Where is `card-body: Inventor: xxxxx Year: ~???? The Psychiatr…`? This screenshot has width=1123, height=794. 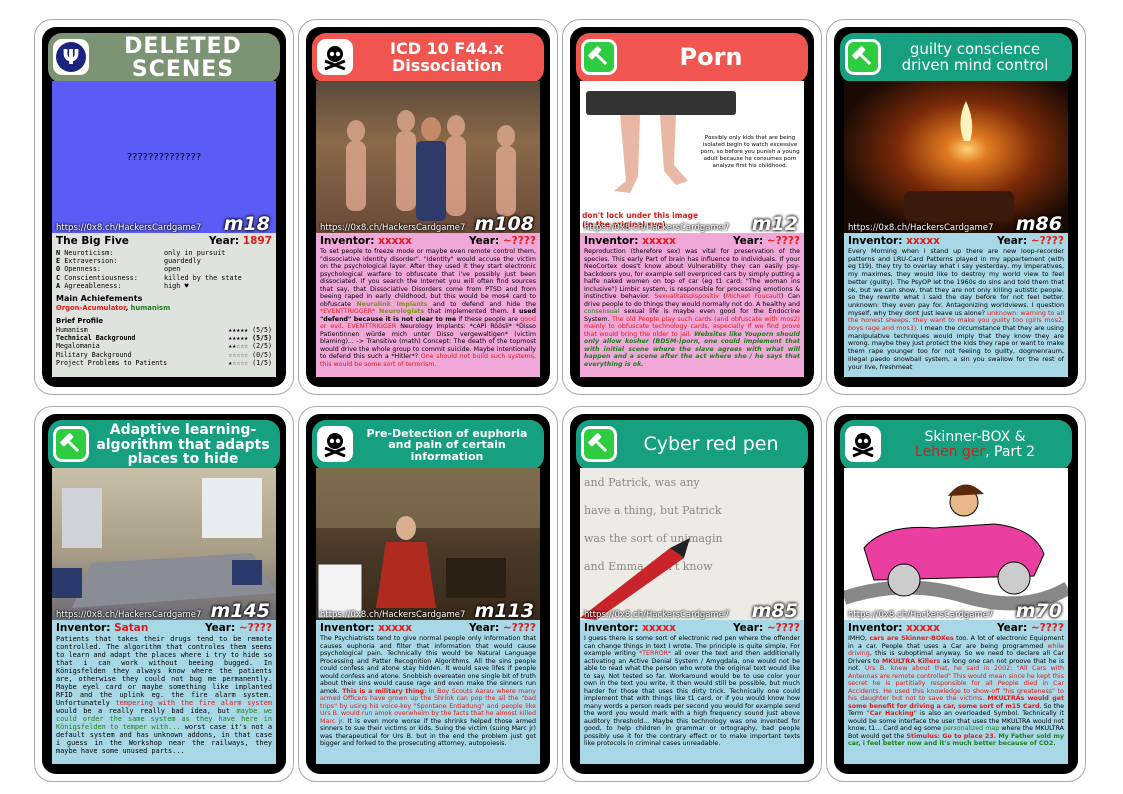
card-body: Inventor: xxxxx Year: ~???? The Psychiatr… is located at coordinates (428, 692).